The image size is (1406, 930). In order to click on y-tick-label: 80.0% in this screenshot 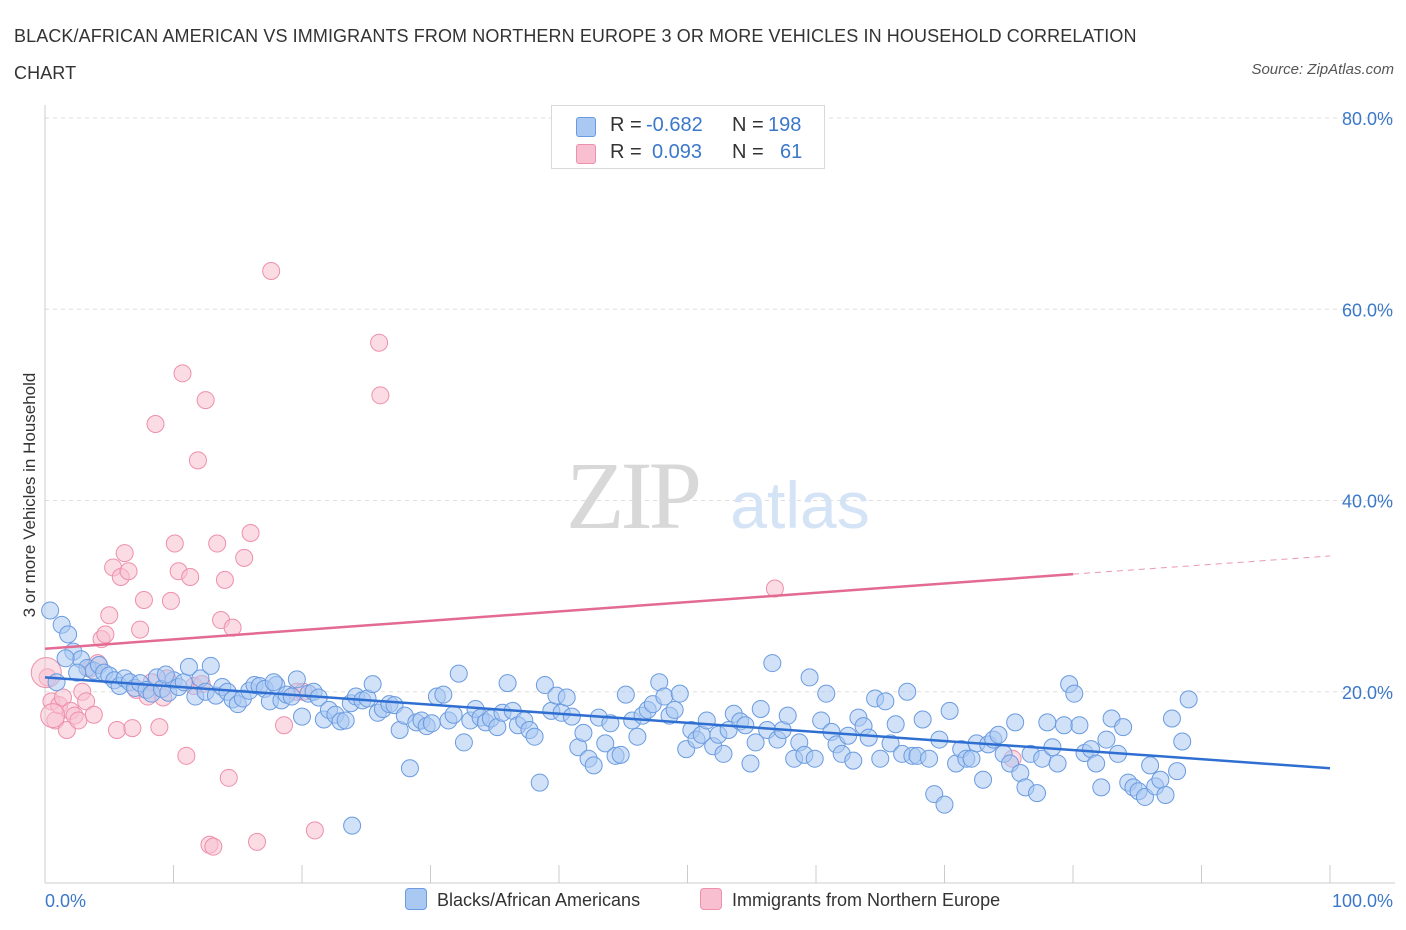, I will do `click(1367, 119)`.